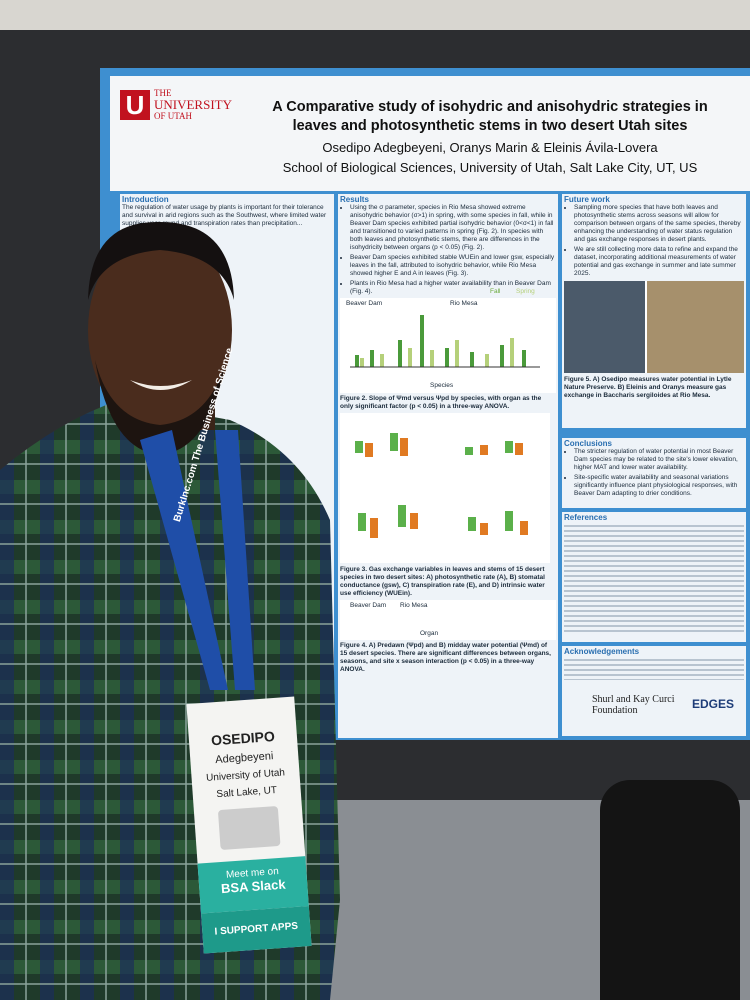 This screenshot has width=750, height=1000. Describe the element at coordinates (135, 105) in the screenshot. I see `logo-mark: U` at that location.